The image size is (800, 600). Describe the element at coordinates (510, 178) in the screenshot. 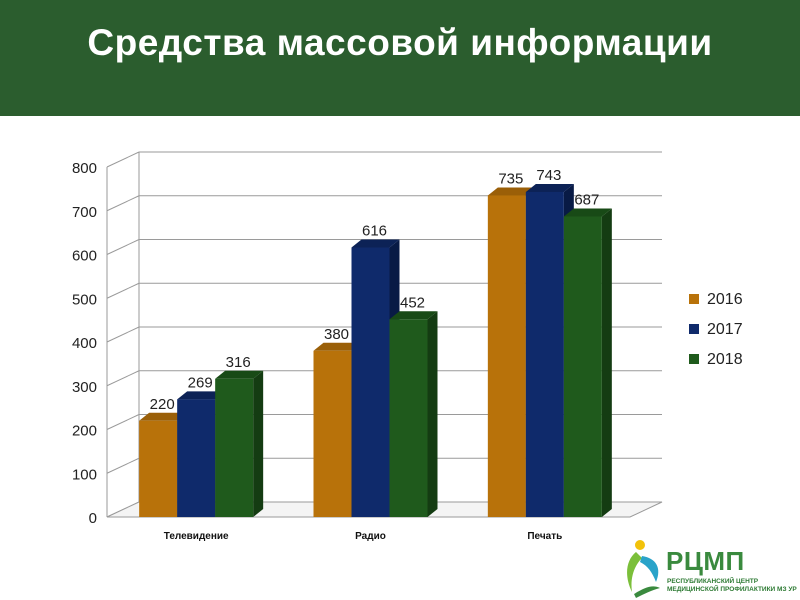

I see `data-label: 735` at that location.